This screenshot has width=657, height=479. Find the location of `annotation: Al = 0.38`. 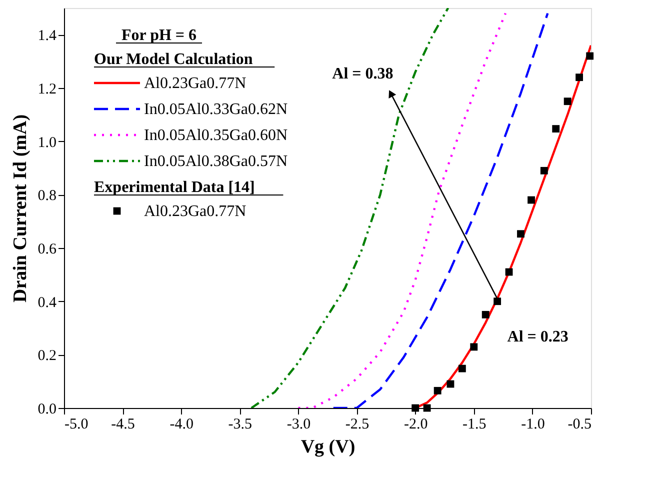

annotation: Al = 0.38 is located at coordinates (363, 73).